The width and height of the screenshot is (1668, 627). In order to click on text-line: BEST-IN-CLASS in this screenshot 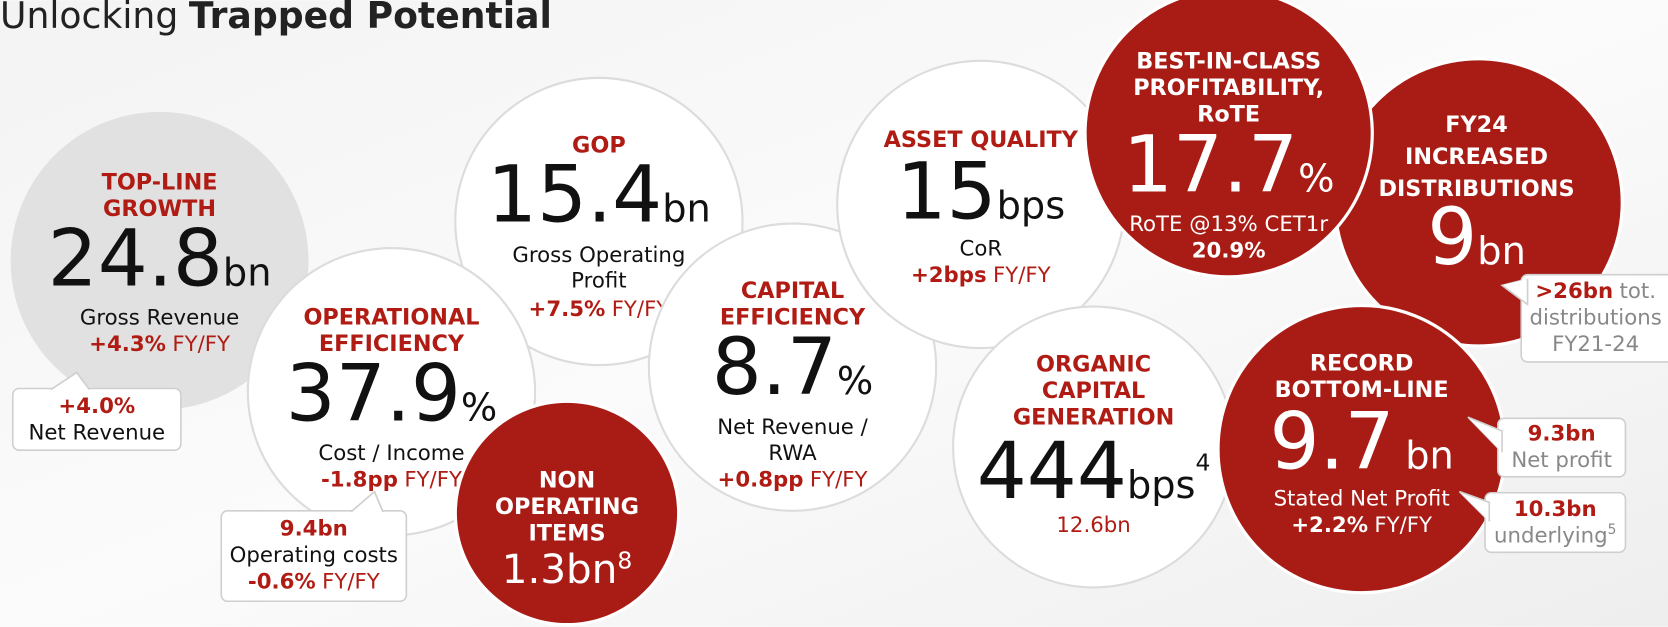, I will do `click(1228, 61)`.